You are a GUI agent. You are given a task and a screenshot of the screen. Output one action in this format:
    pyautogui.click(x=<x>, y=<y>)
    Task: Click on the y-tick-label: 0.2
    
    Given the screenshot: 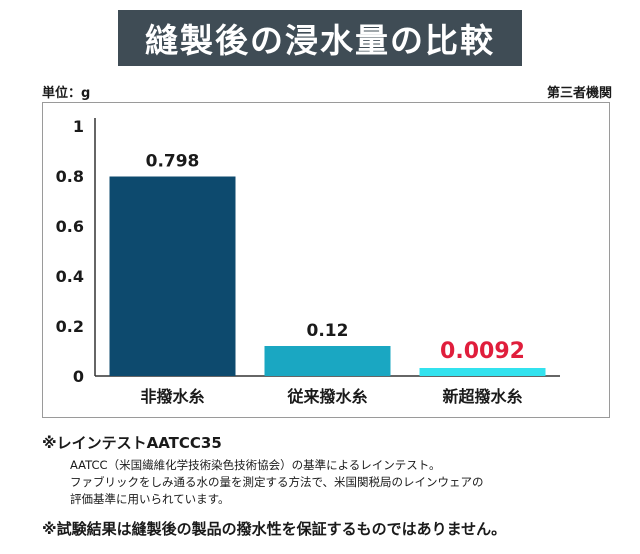 What is the action you would take?
    pyautogui.click(x=70, y=326)
    